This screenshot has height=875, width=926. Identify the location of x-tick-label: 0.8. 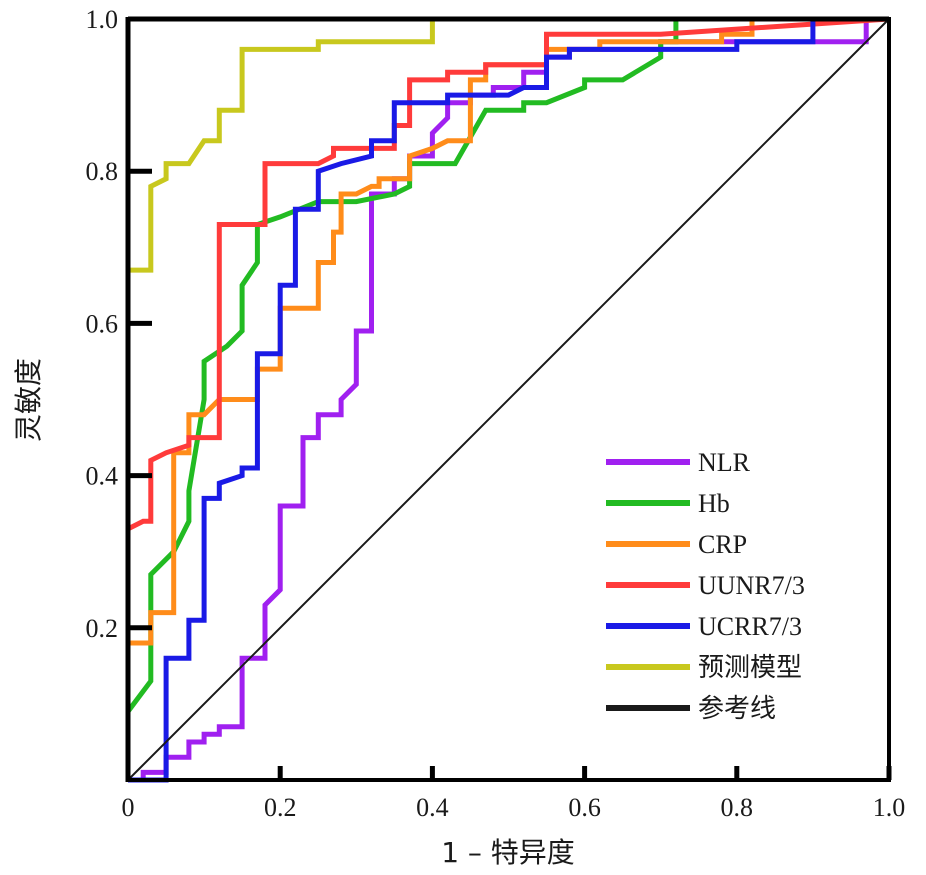
(737, 807).